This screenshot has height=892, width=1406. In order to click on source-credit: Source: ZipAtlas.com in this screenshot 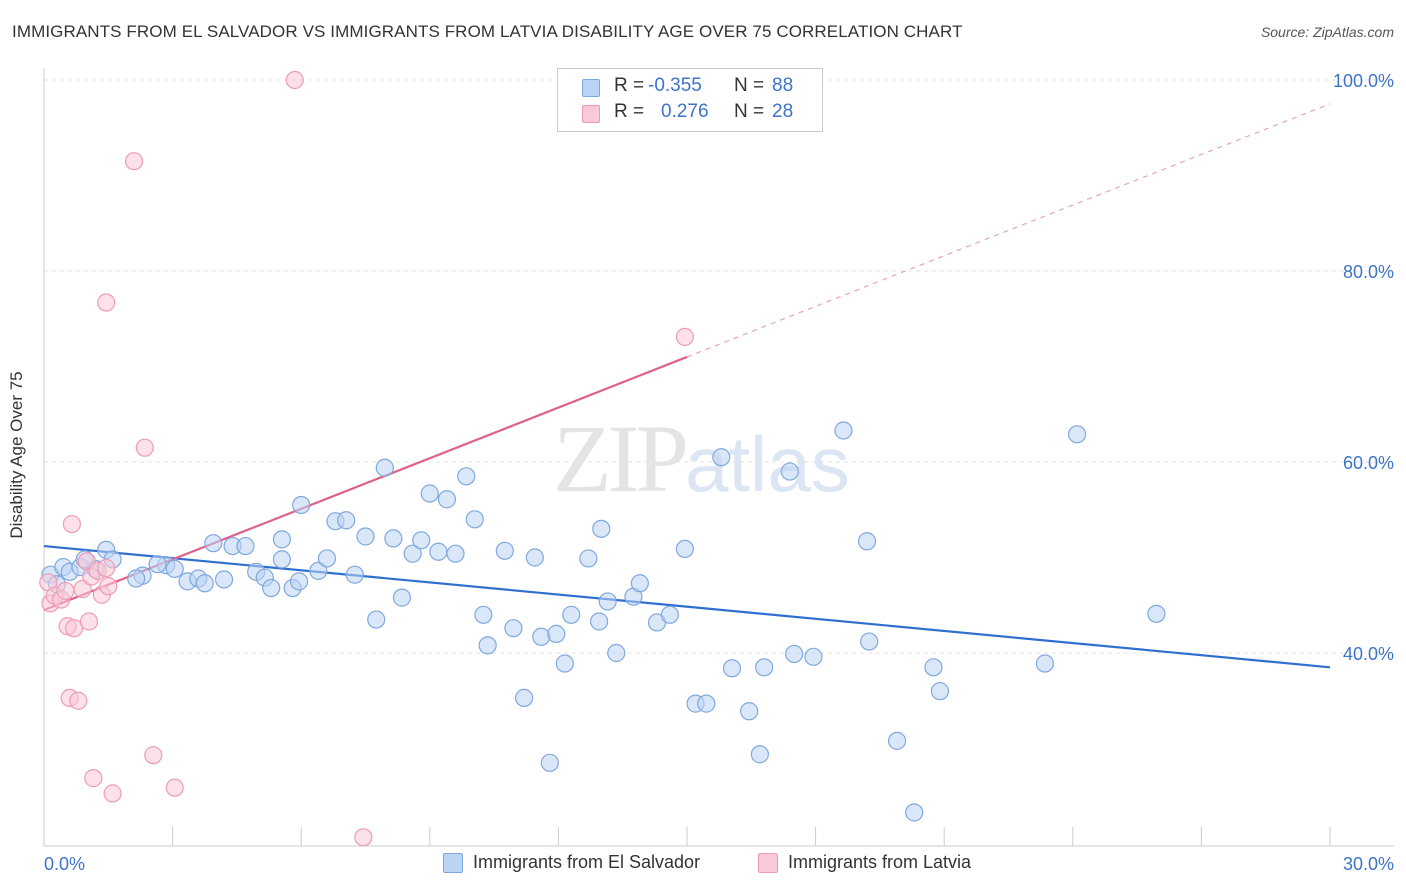, I will do `click(1327, 32)`.